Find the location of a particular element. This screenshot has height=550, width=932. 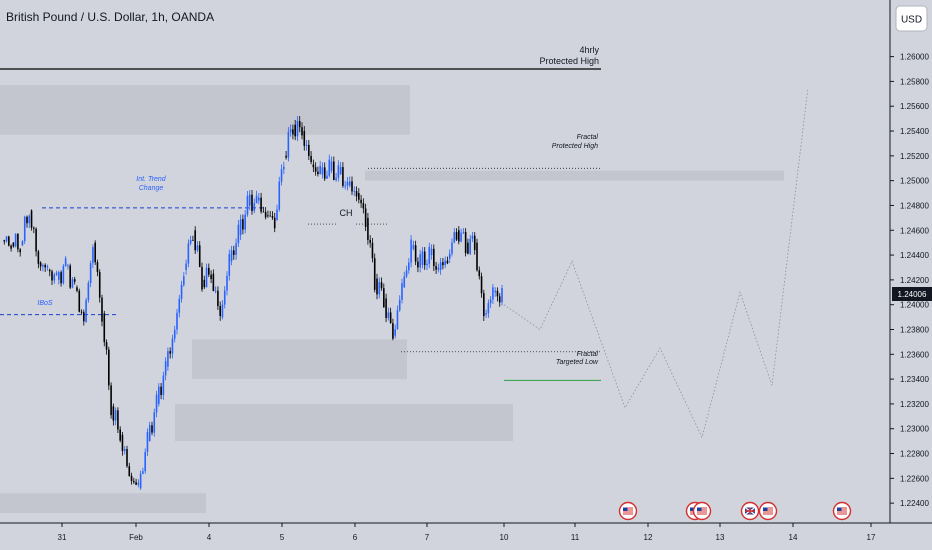

price-axis-label: 1.24600 is located at coordinates (914, 230).